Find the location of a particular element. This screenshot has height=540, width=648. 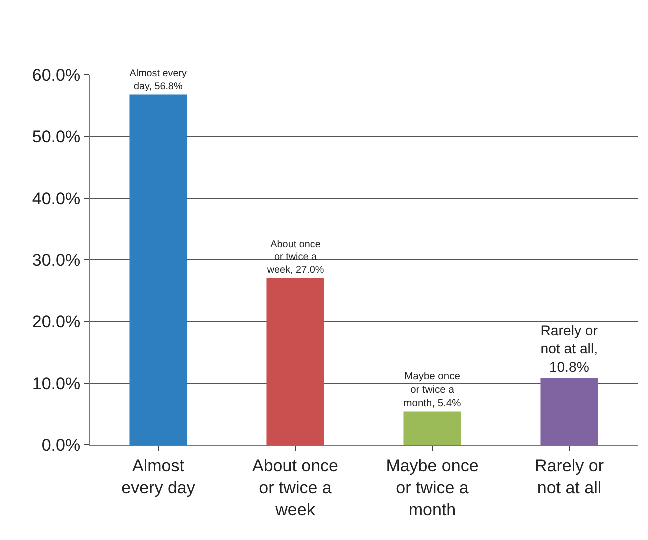

y-tick-label: 20.0% is located at coordinates (56, 322).